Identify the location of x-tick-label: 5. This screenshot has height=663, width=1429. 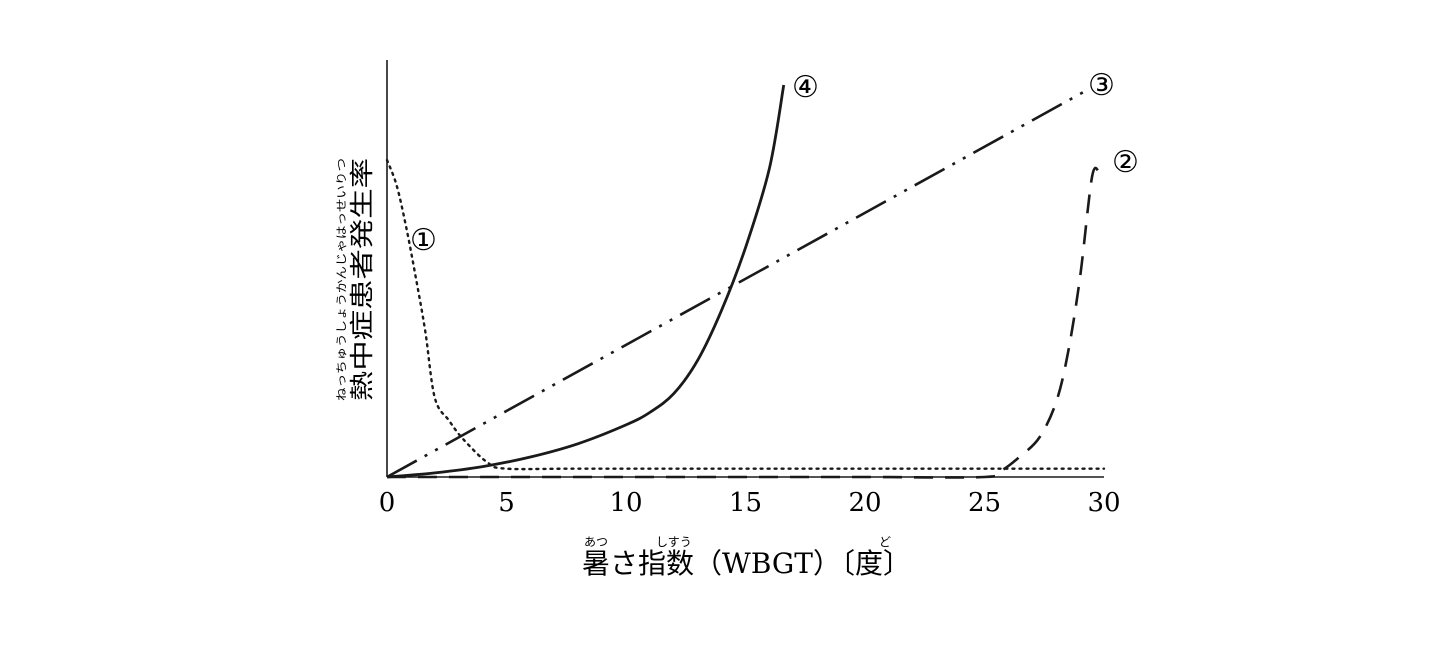
(506, 503).